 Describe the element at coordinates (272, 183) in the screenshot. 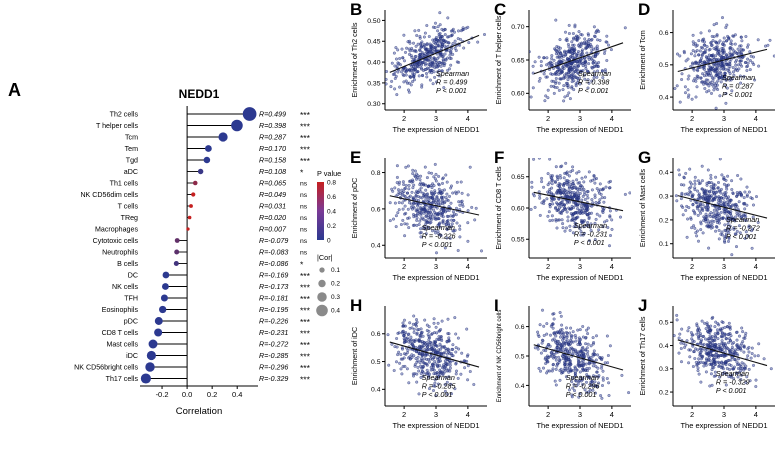

I see `r-value-label: R=0.065` at that location.